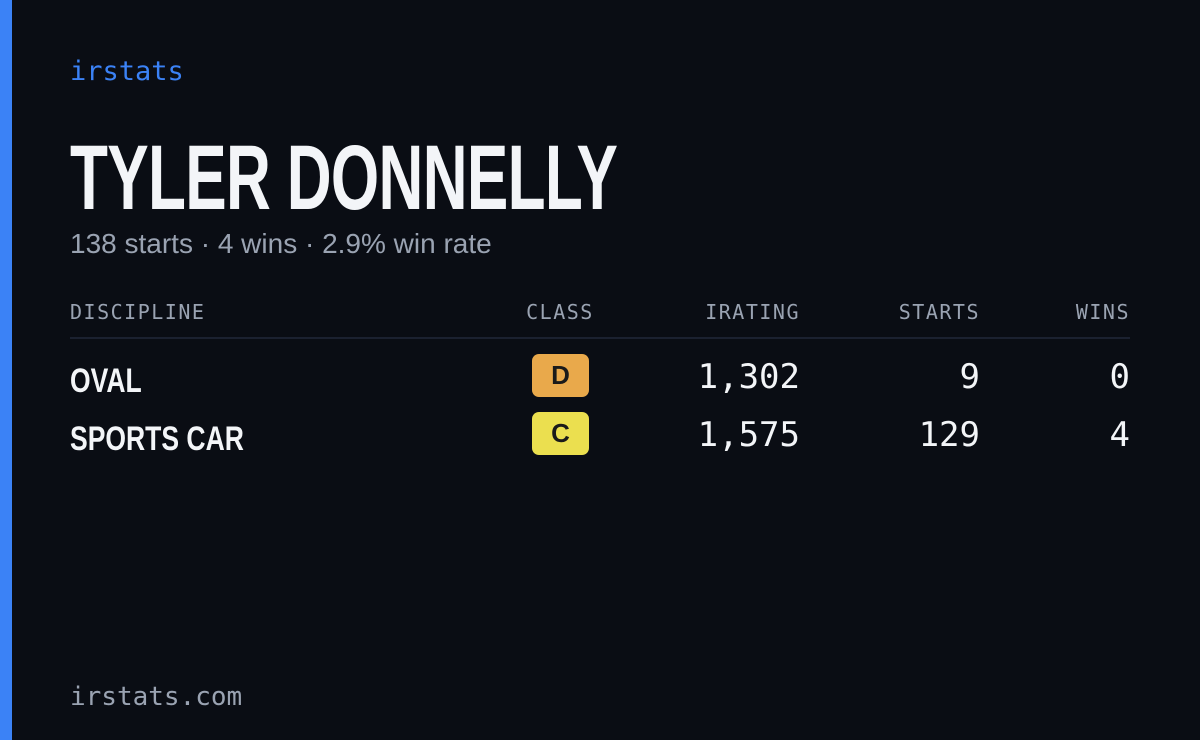 The width and height of the screenshot is (1200, 740). What do you see at coordinates (6, 370) in the screenshot?
I see `accent-bar` at bounding box center [6, 370].